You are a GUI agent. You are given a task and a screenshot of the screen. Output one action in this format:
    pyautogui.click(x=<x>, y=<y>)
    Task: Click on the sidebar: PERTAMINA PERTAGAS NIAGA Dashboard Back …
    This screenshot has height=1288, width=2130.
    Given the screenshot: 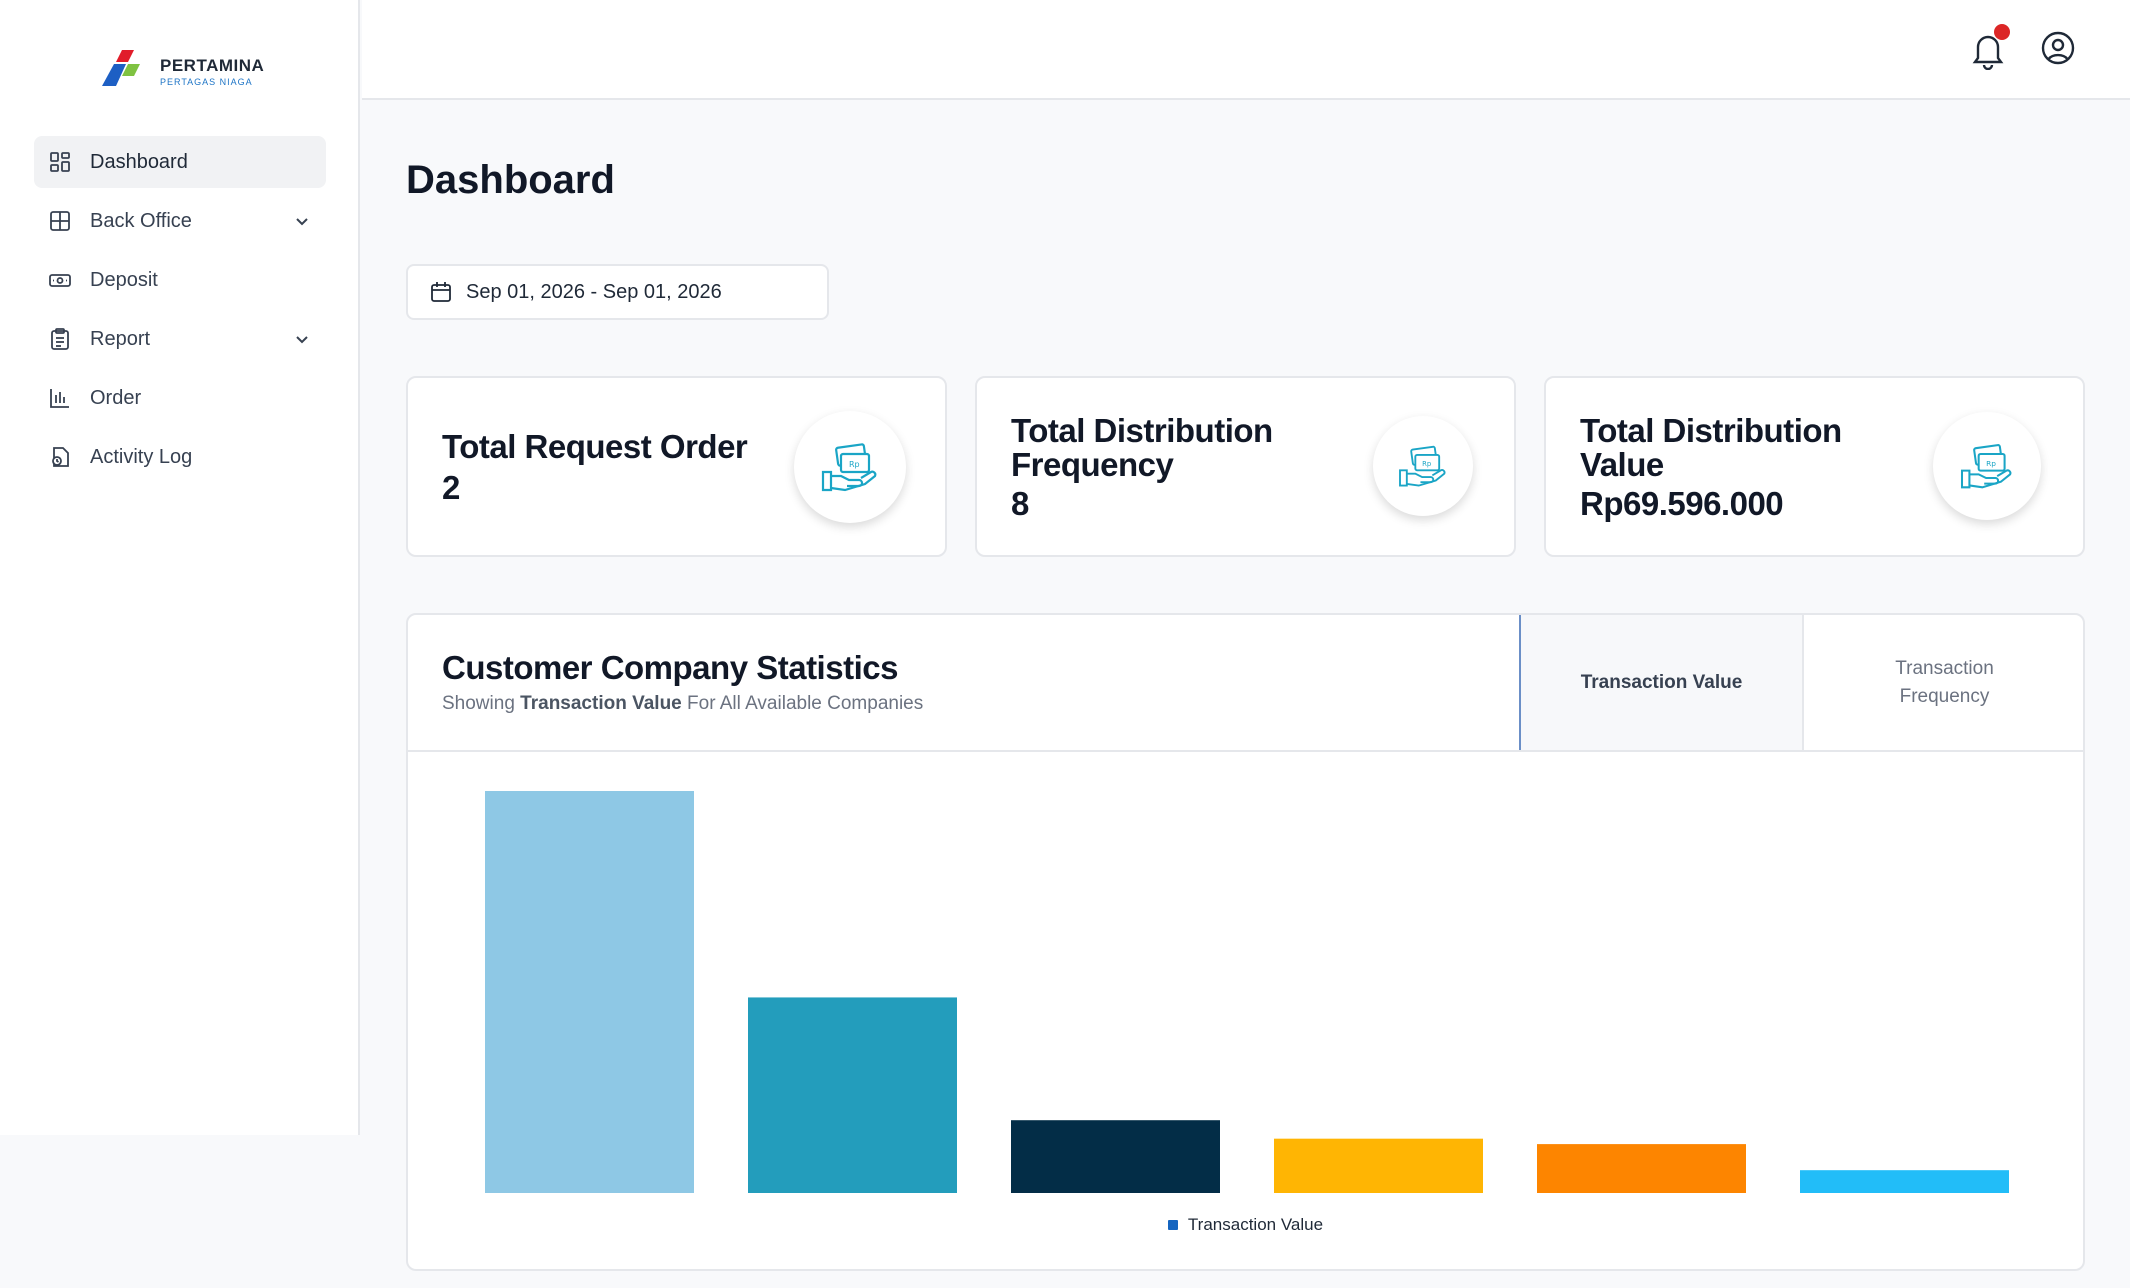 What is the action you would take?
    pyautogui.click(x=180, y=567)
    